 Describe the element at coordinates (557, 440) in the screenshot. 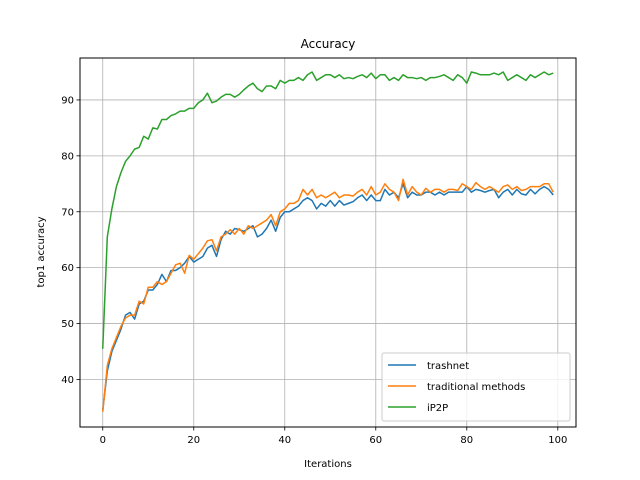

I see `x-tick-label: 100` at that location.